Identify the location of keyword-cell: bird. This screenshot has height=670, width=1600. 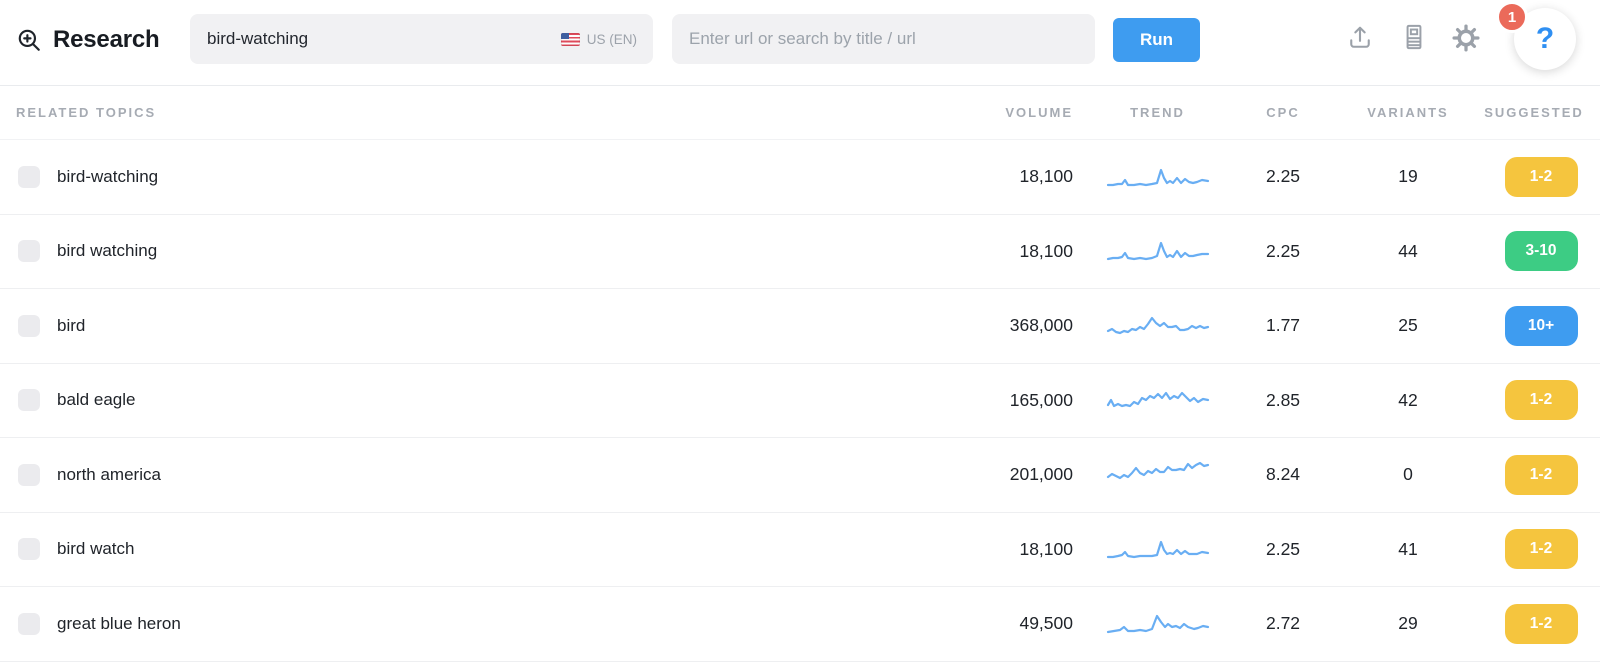
(494, 325).